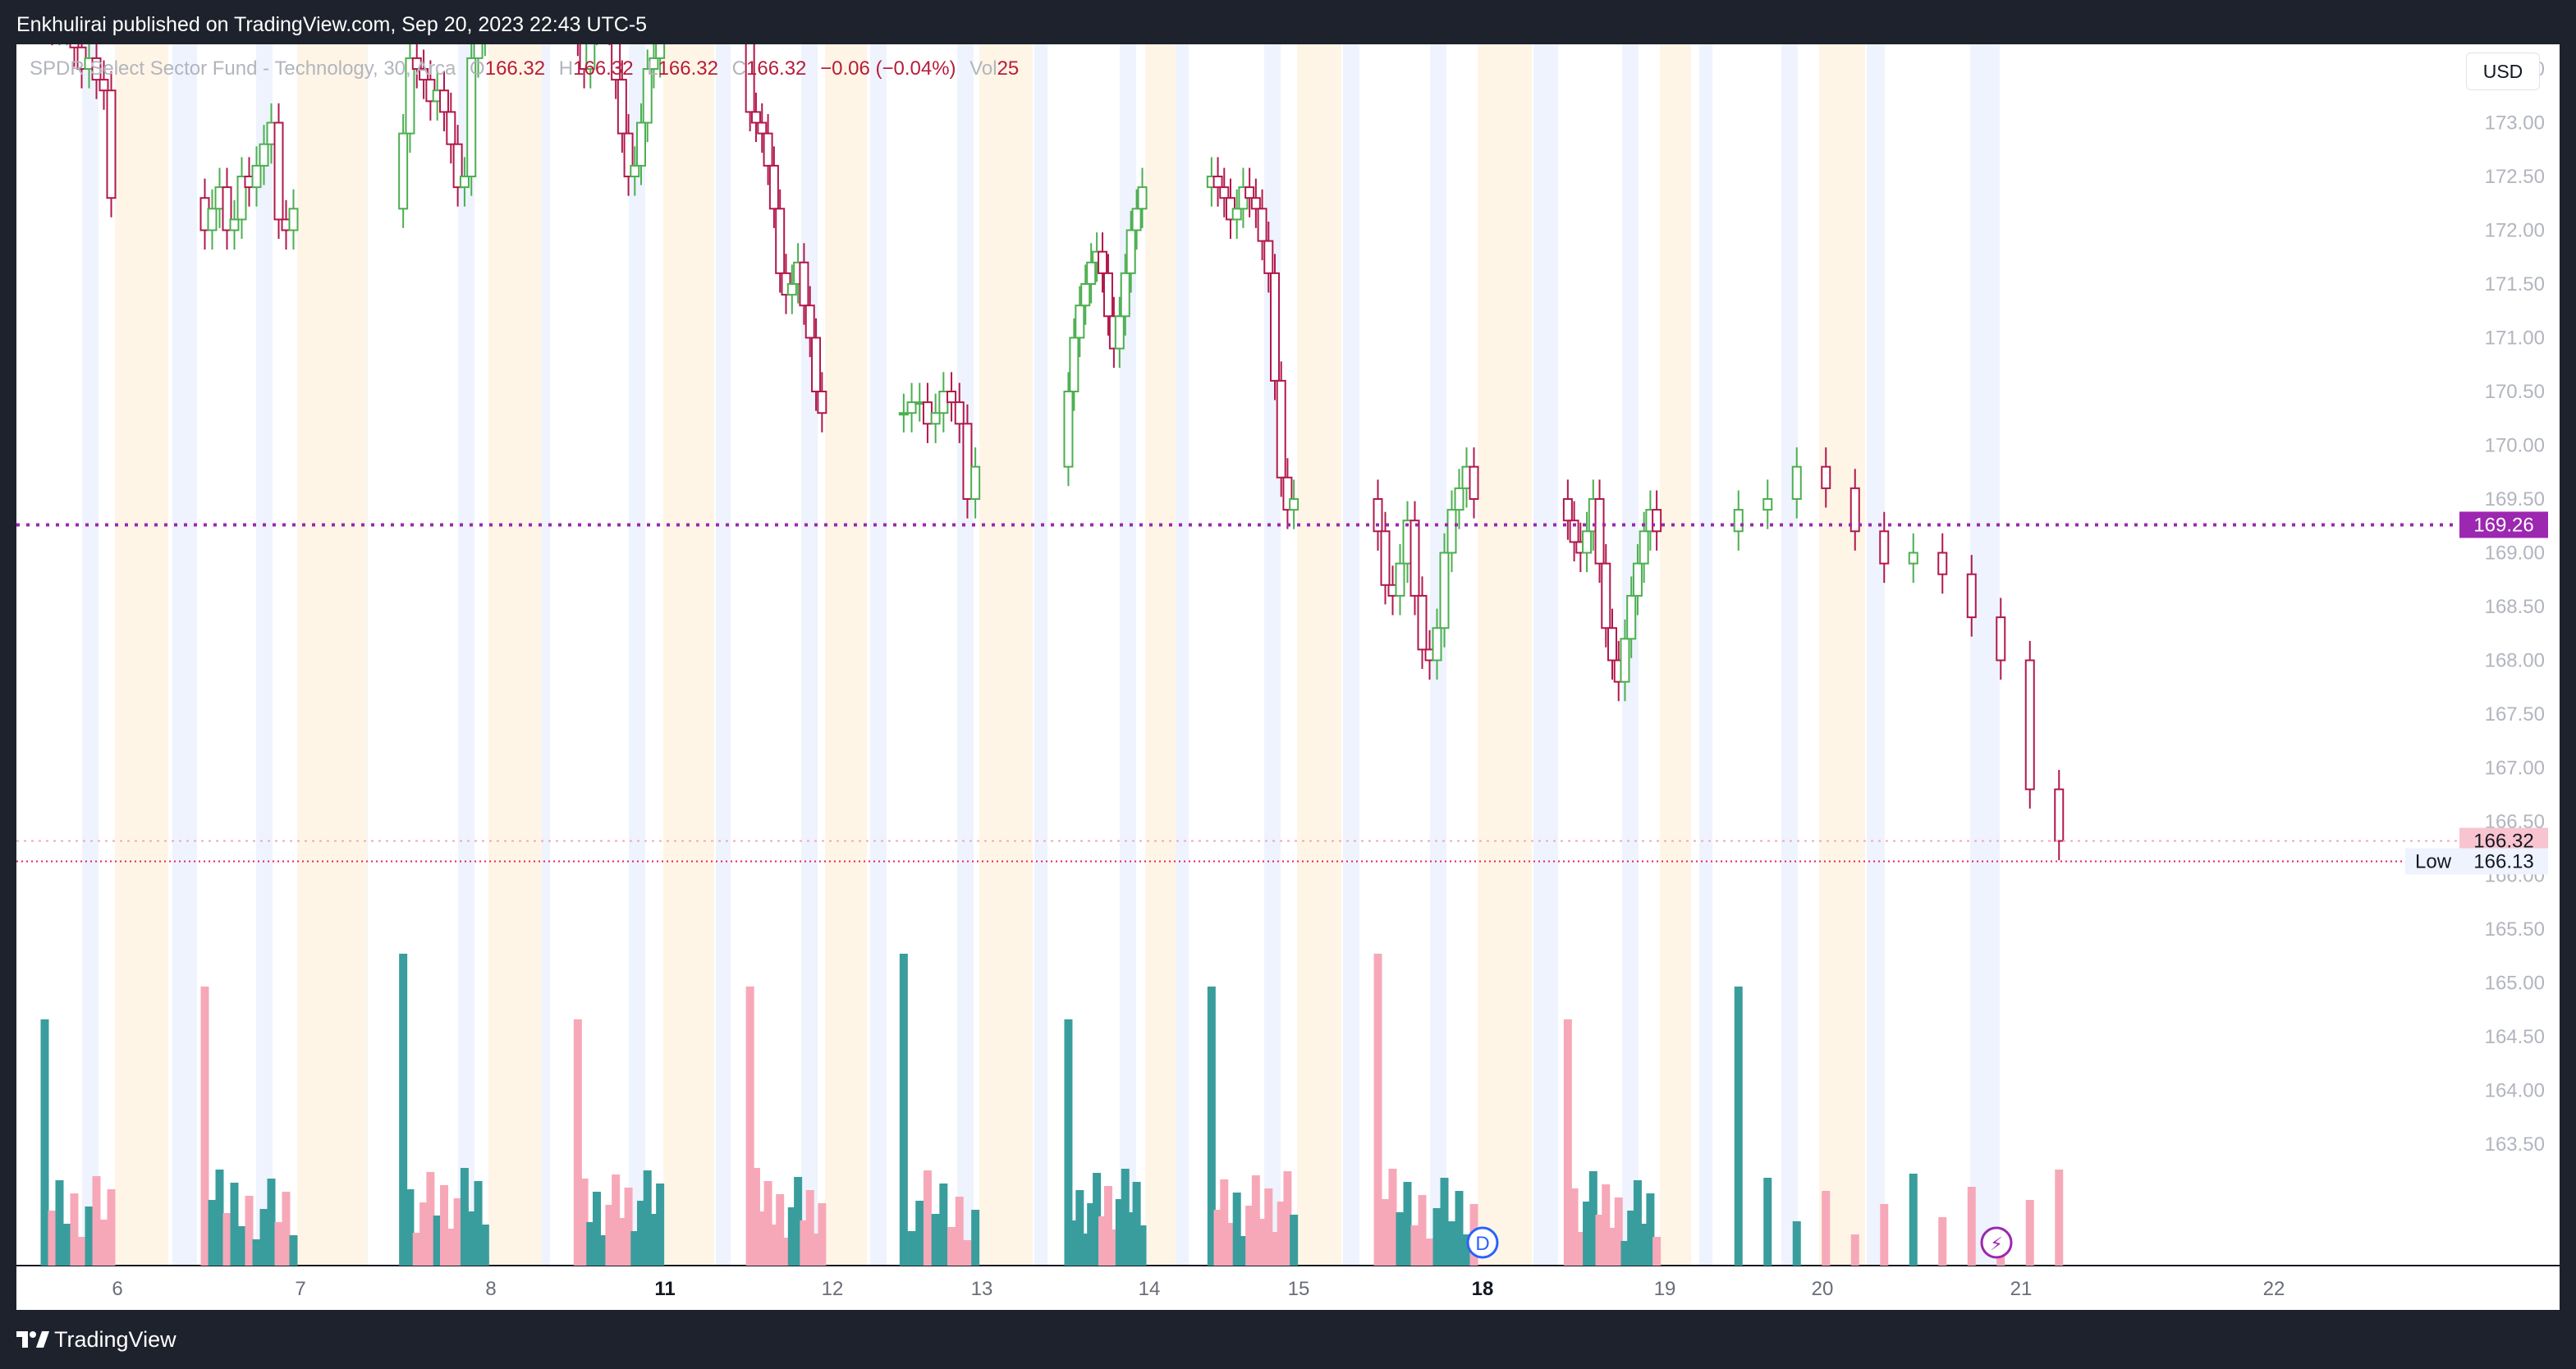 The height and width of the screenshot is (1369, 2576). I want to click on y-tick-label: 164.50, so click(2515, 1037).